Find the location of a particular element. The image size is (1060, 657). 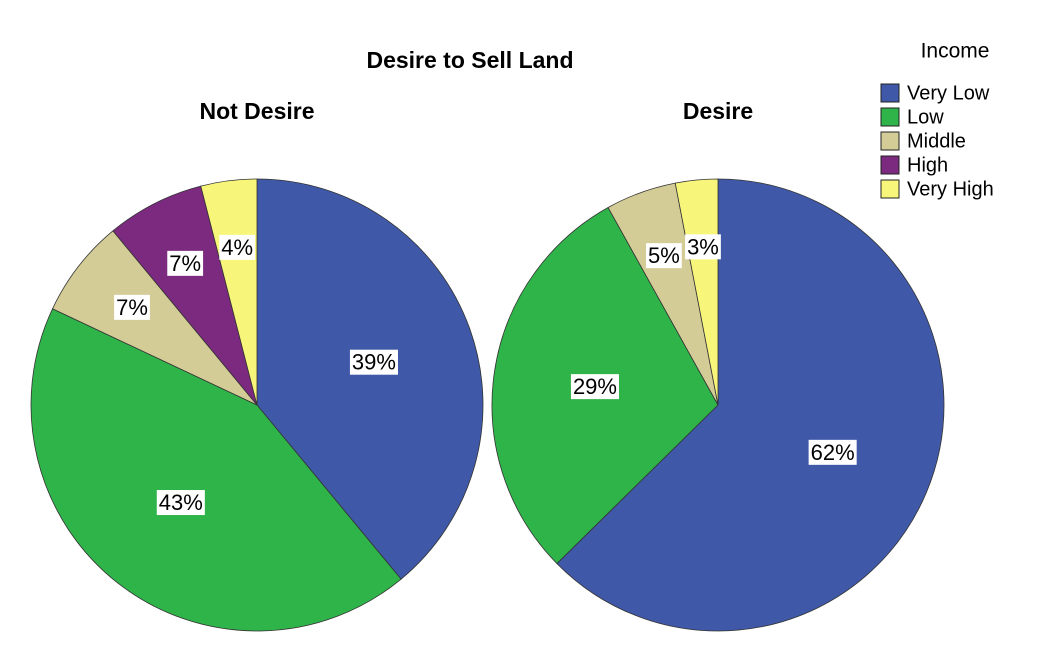

data-label: 39% is located at coordinates (373, 362).